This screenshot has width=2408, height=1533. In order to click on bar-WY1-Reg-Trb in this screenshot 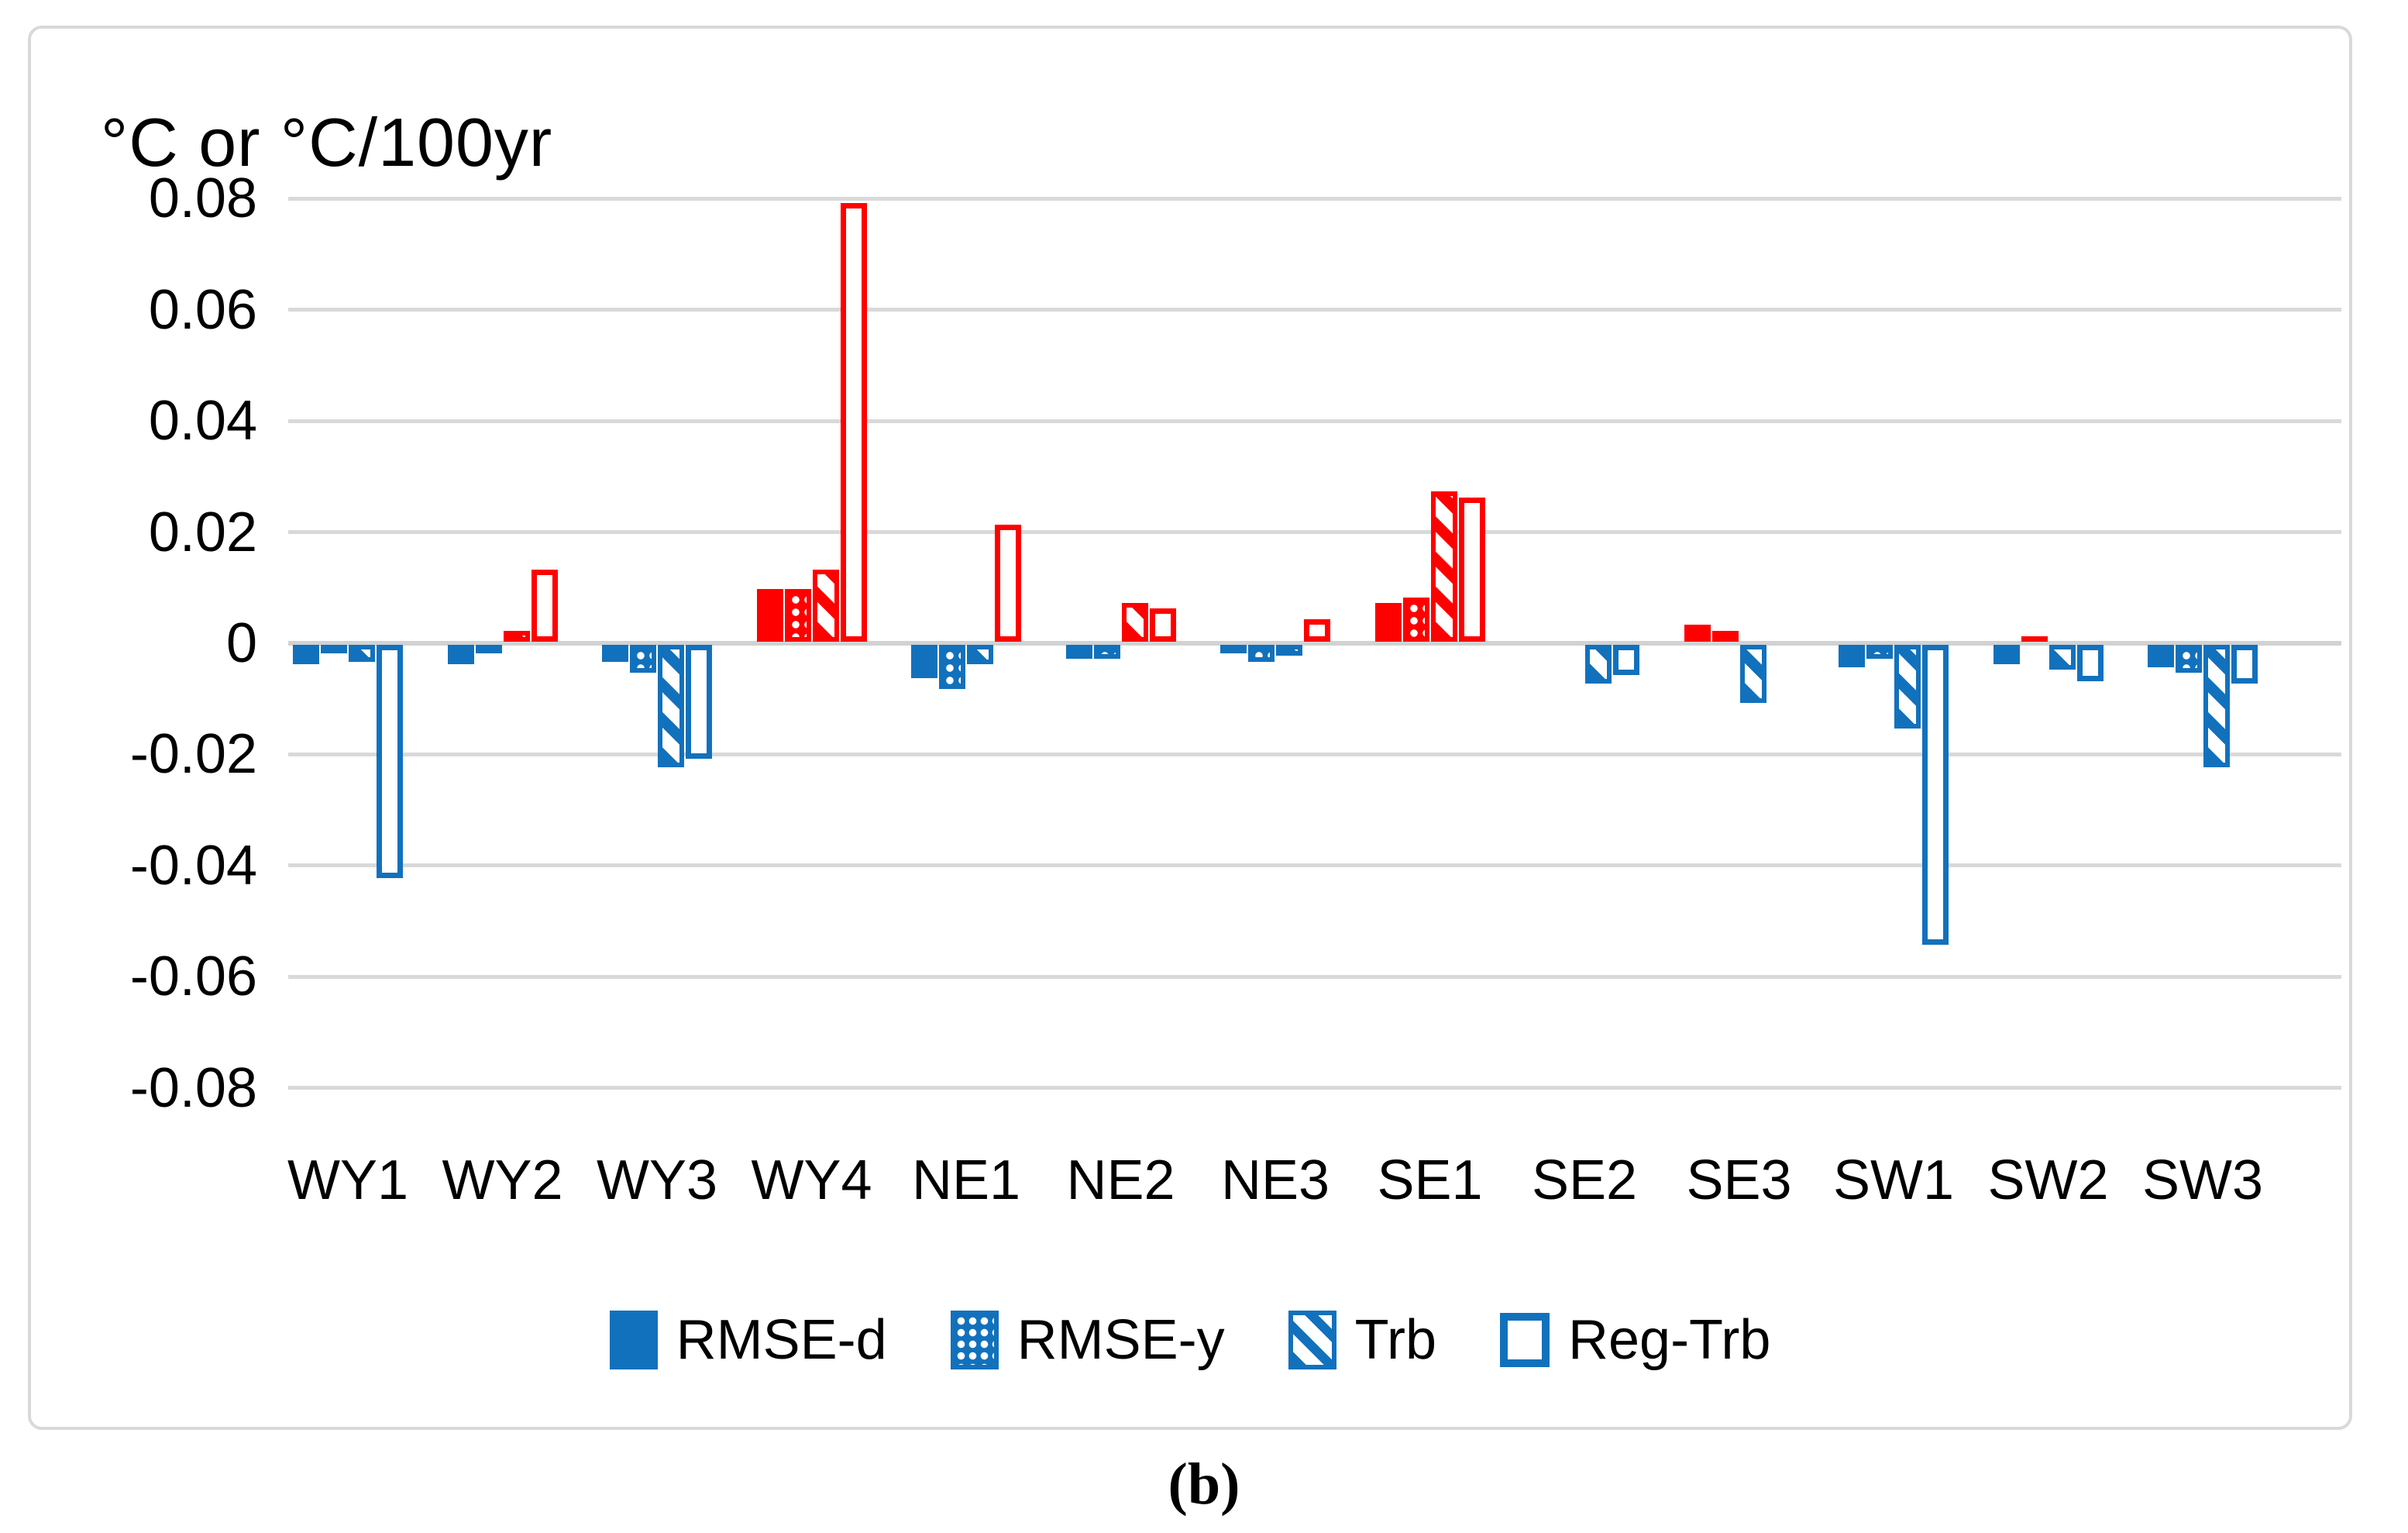, I will do `click(390, 762)`.